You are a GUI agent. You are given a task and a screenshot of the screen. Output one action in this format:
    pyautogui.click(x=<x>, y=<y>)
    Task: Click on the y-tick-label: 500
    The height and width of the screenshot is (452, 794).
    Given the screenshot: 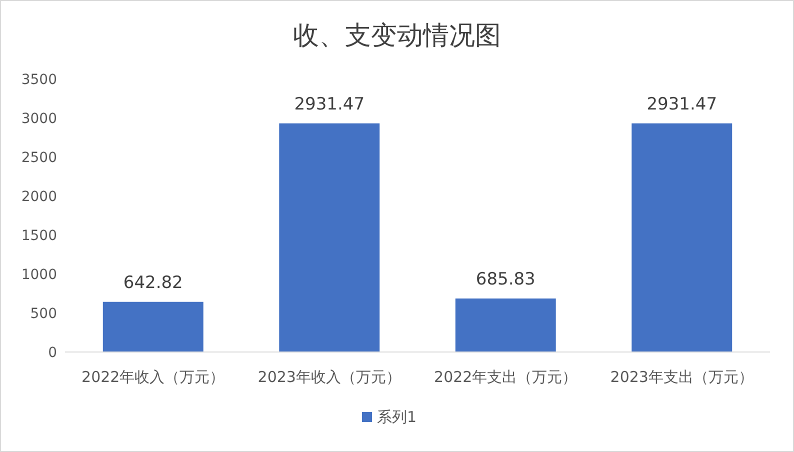 What is the action you would take?
    pyautogui.click(x=43, y=314)
    